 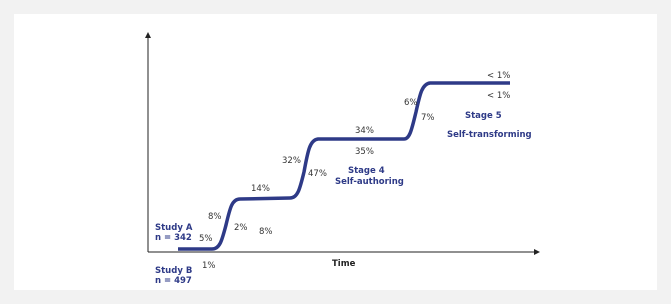 I want to click on study-a-name: Study A, so click(x=174, y=228).